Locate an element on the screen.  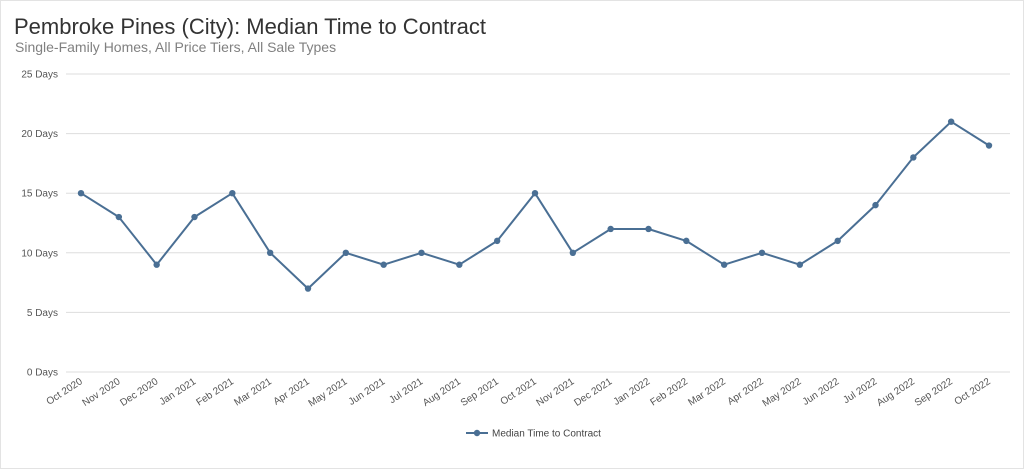
x-tick-label: Oct 2021 is located at coordinates (519, 392).